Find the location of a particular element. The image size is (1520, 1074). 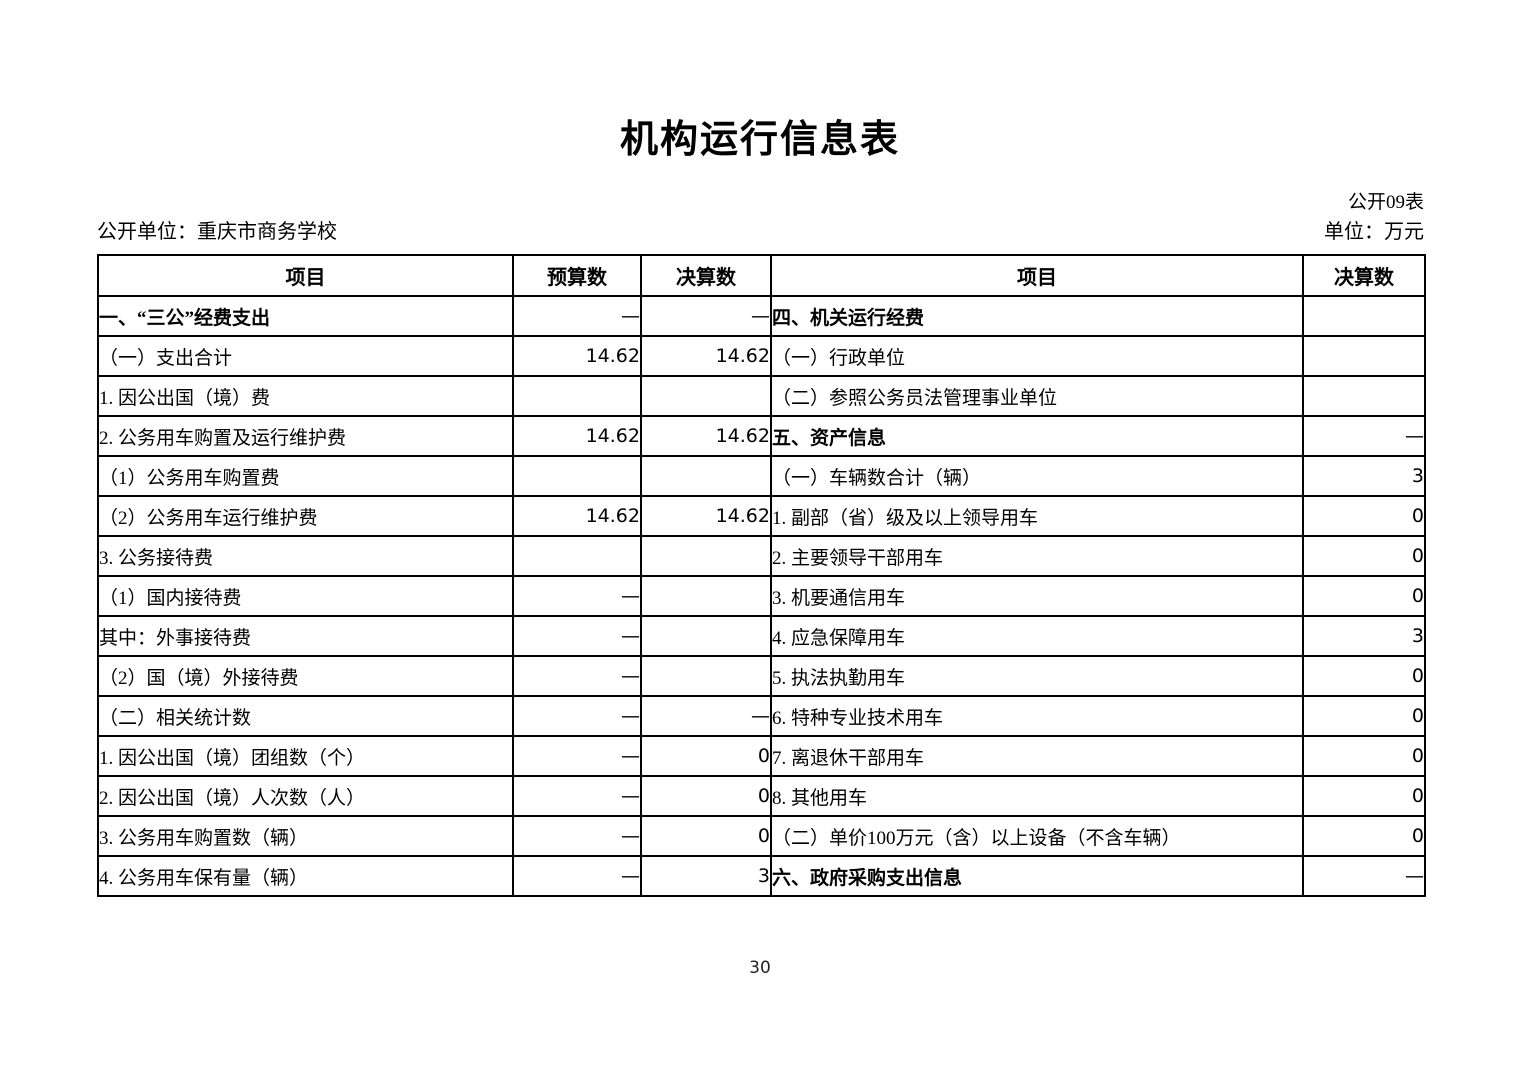

table-row: 一、“三公”经费支出 — — 四、机关运行经费 is located at coordinates (761, 316).